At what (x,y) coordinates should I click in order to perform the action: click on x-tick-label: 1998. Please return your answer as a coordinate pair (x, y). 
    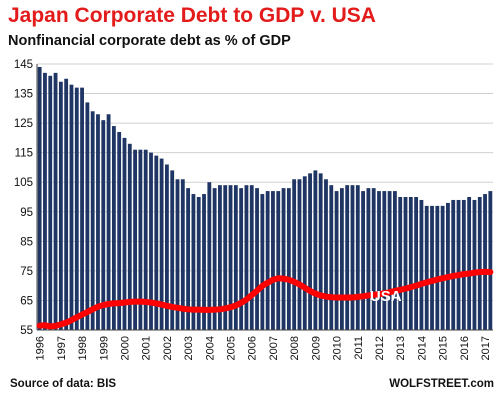
    Looking at the image, I should click on (83, 348).